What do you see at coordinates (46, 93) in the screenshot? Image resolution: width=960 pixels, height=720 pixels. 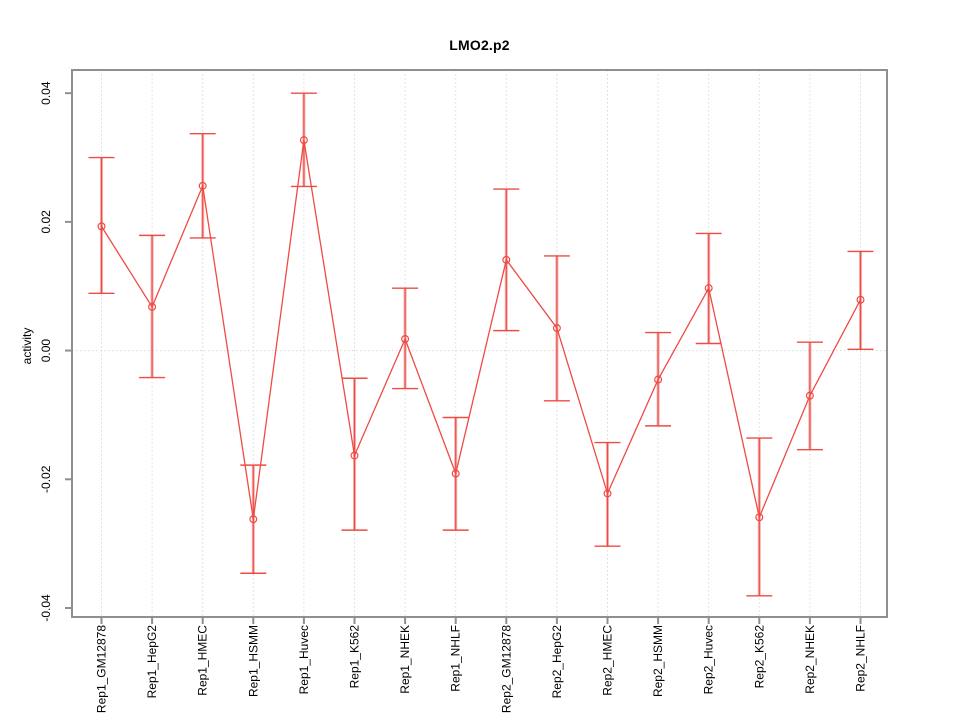 I see `y-tick-label: 0.04` at bounding box center [46, 93].